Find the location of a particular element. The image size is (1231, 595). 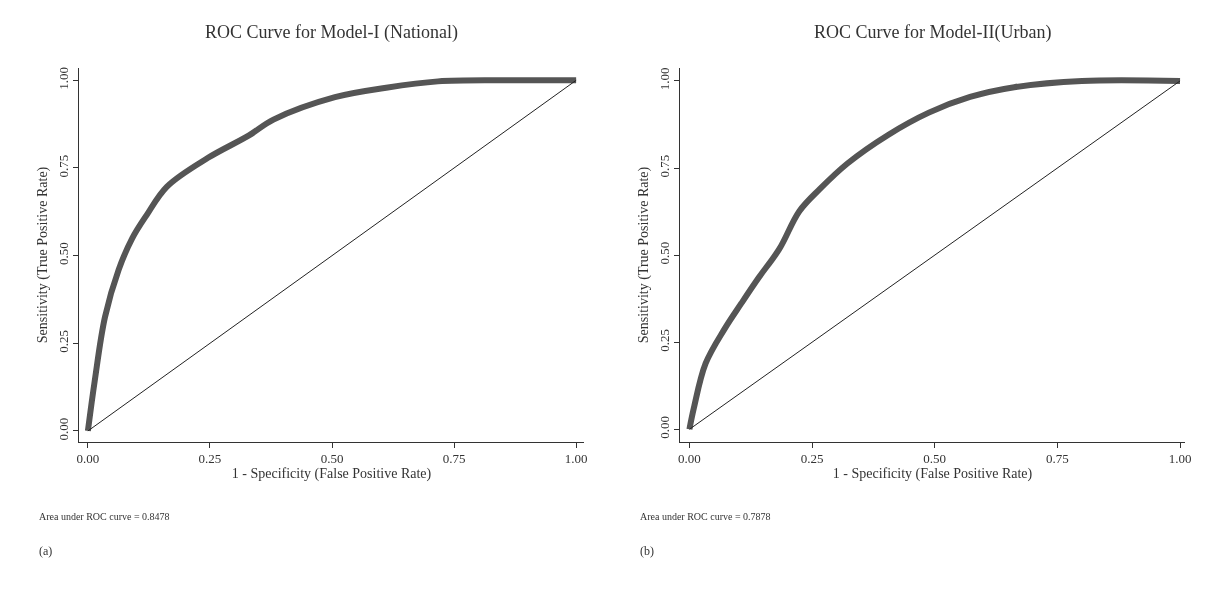

text: Area under ROC curve = 0.7878 is located at coordinates (705, 516).